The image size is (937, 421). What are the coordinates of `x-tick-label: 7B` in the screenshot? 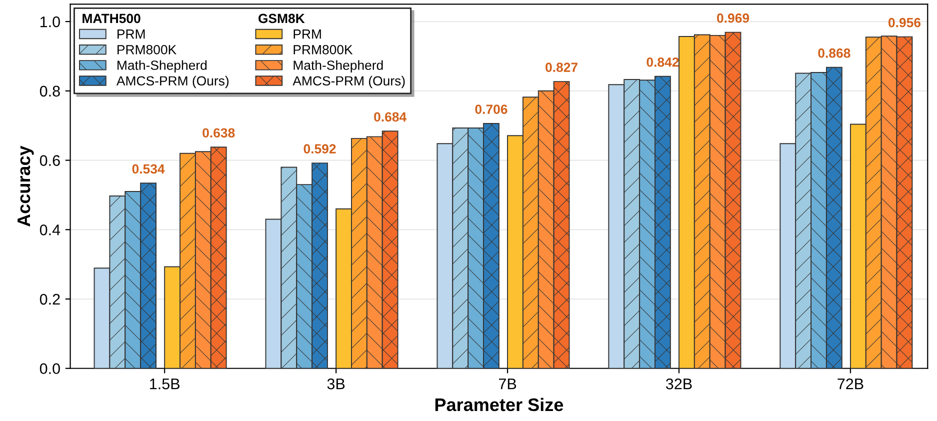 It's located at (507, 384).